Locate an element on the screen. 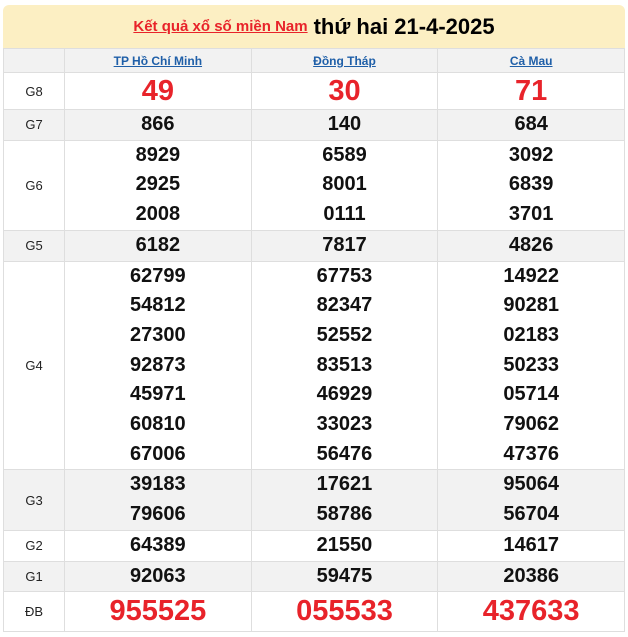 The height and width of the screenshot is (637, 628). prize-number: 30 is located at coordinates (344, 90).